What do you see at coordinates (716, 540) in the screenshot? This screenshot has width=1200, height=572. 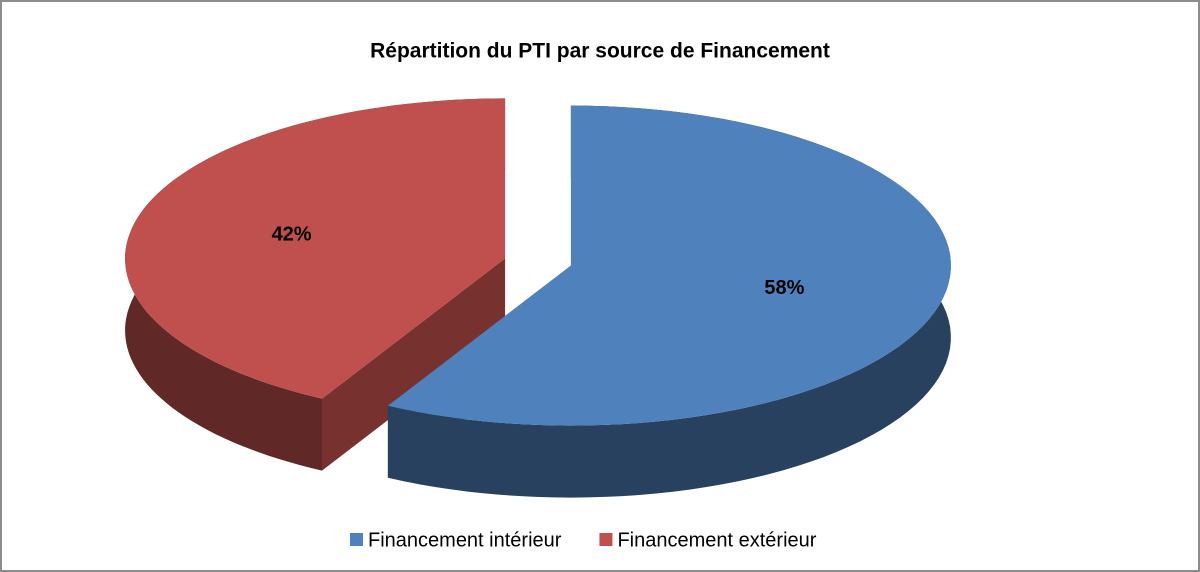 I see `legend-label: Financement extérieur` at bounding box center [716, 540].